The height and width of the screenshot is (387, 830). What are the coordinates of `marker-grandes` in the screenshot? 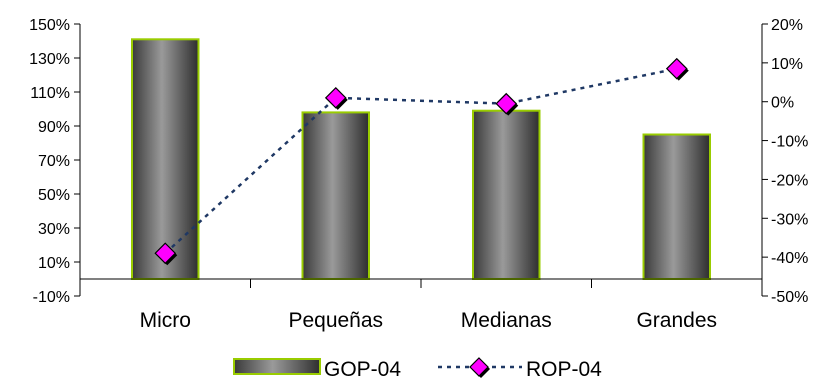 It's located at (676, 68).